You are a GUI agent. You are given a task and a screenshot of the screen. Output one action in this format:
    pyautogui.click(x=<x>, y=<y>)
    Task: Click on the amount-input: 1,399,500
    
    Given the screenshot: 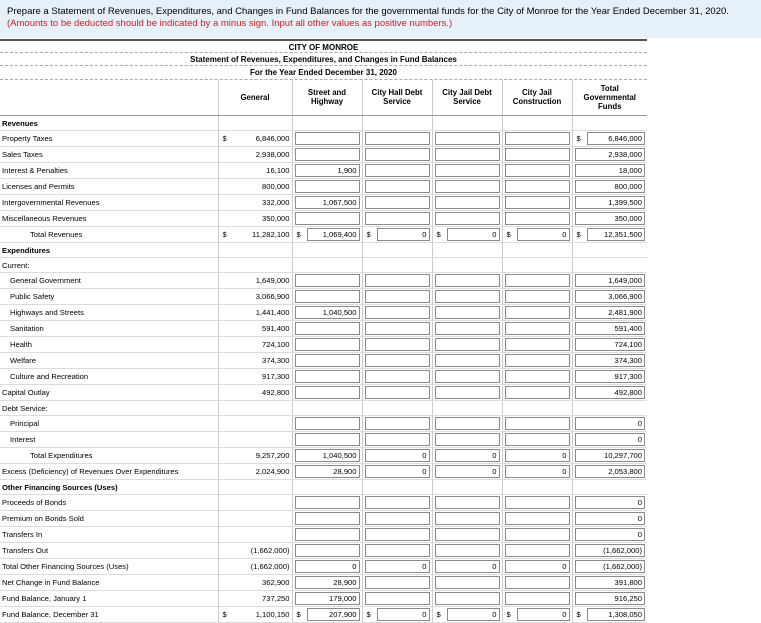 What is the action you would take?
    pyautogui.click(x=610, y=202)
    